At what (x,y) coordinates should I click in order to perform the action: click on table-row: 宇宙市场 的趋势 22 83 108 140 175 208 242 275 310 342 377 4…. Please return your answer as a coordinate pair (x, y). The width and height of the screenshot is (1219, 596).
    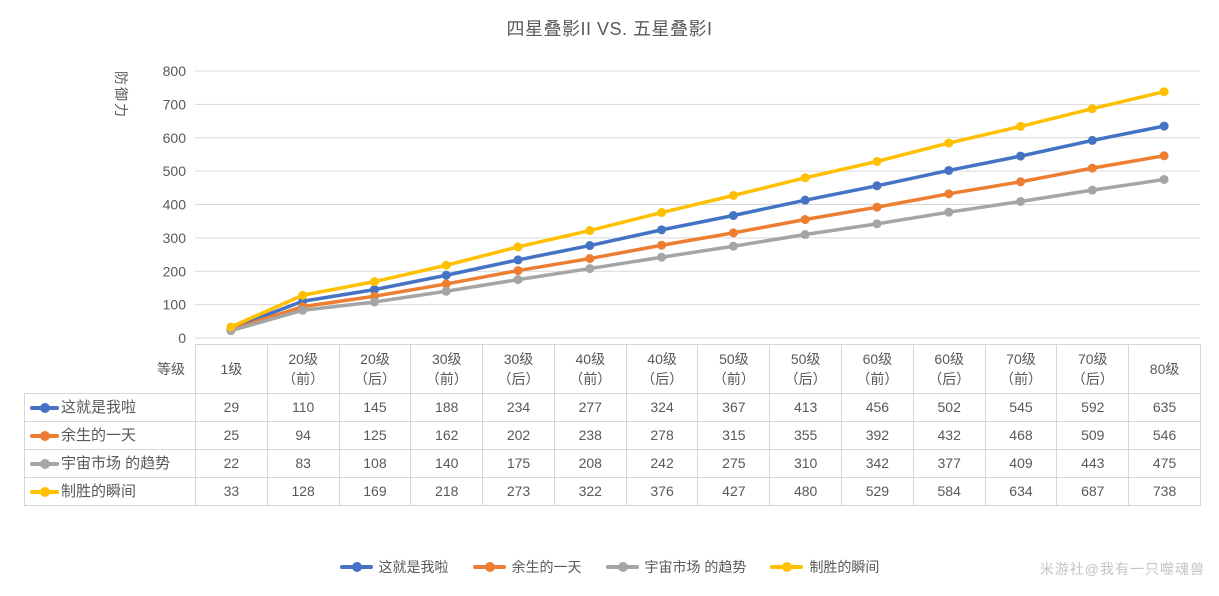
    Looking at the image, I should click on (612, 463).